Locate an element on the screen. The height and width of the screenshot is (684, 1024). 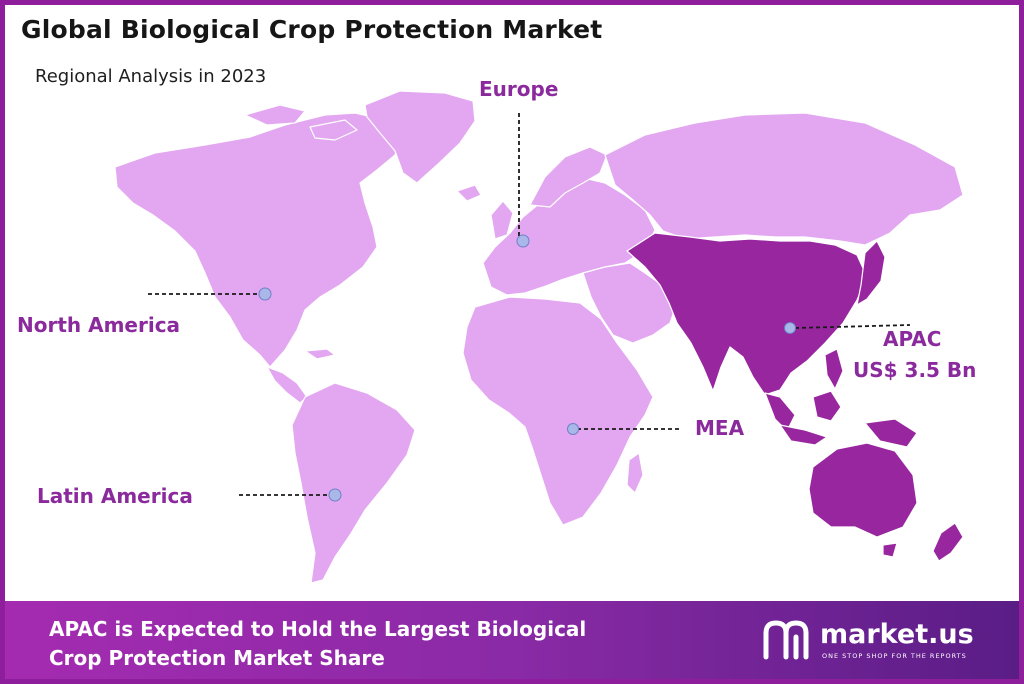
marker-latin-america is located at coordinates (335, 495).